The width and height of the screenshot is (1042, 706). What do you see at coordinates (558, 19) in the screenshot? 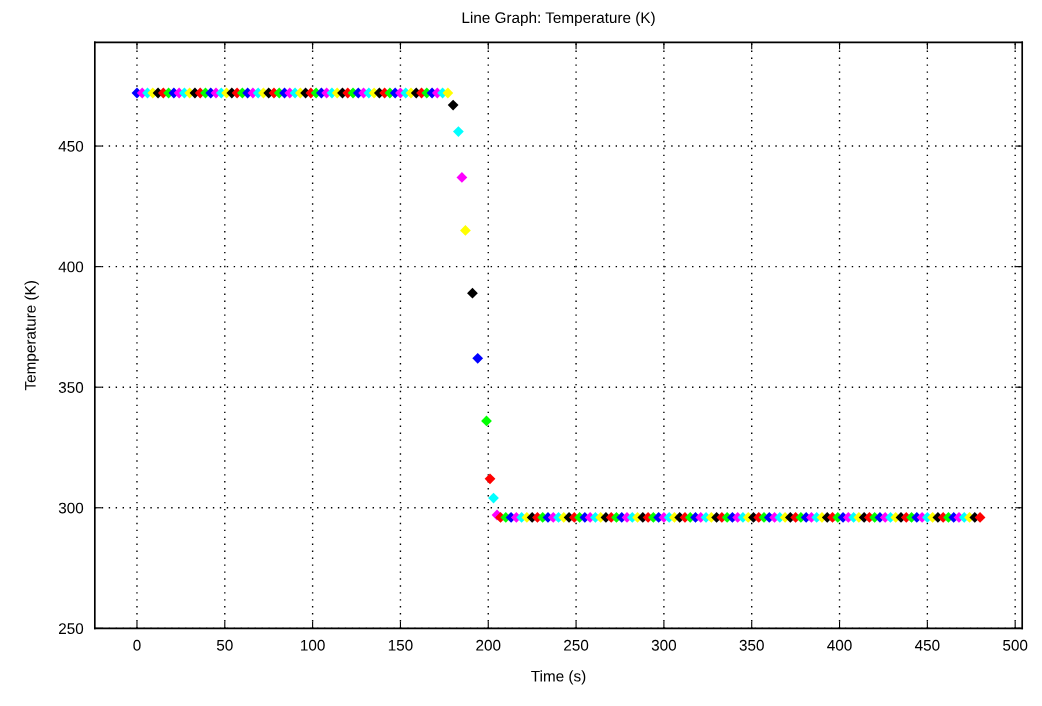
I see `chart-title: Line Graph: Temperature (K)` at bounding box center [558, 19].